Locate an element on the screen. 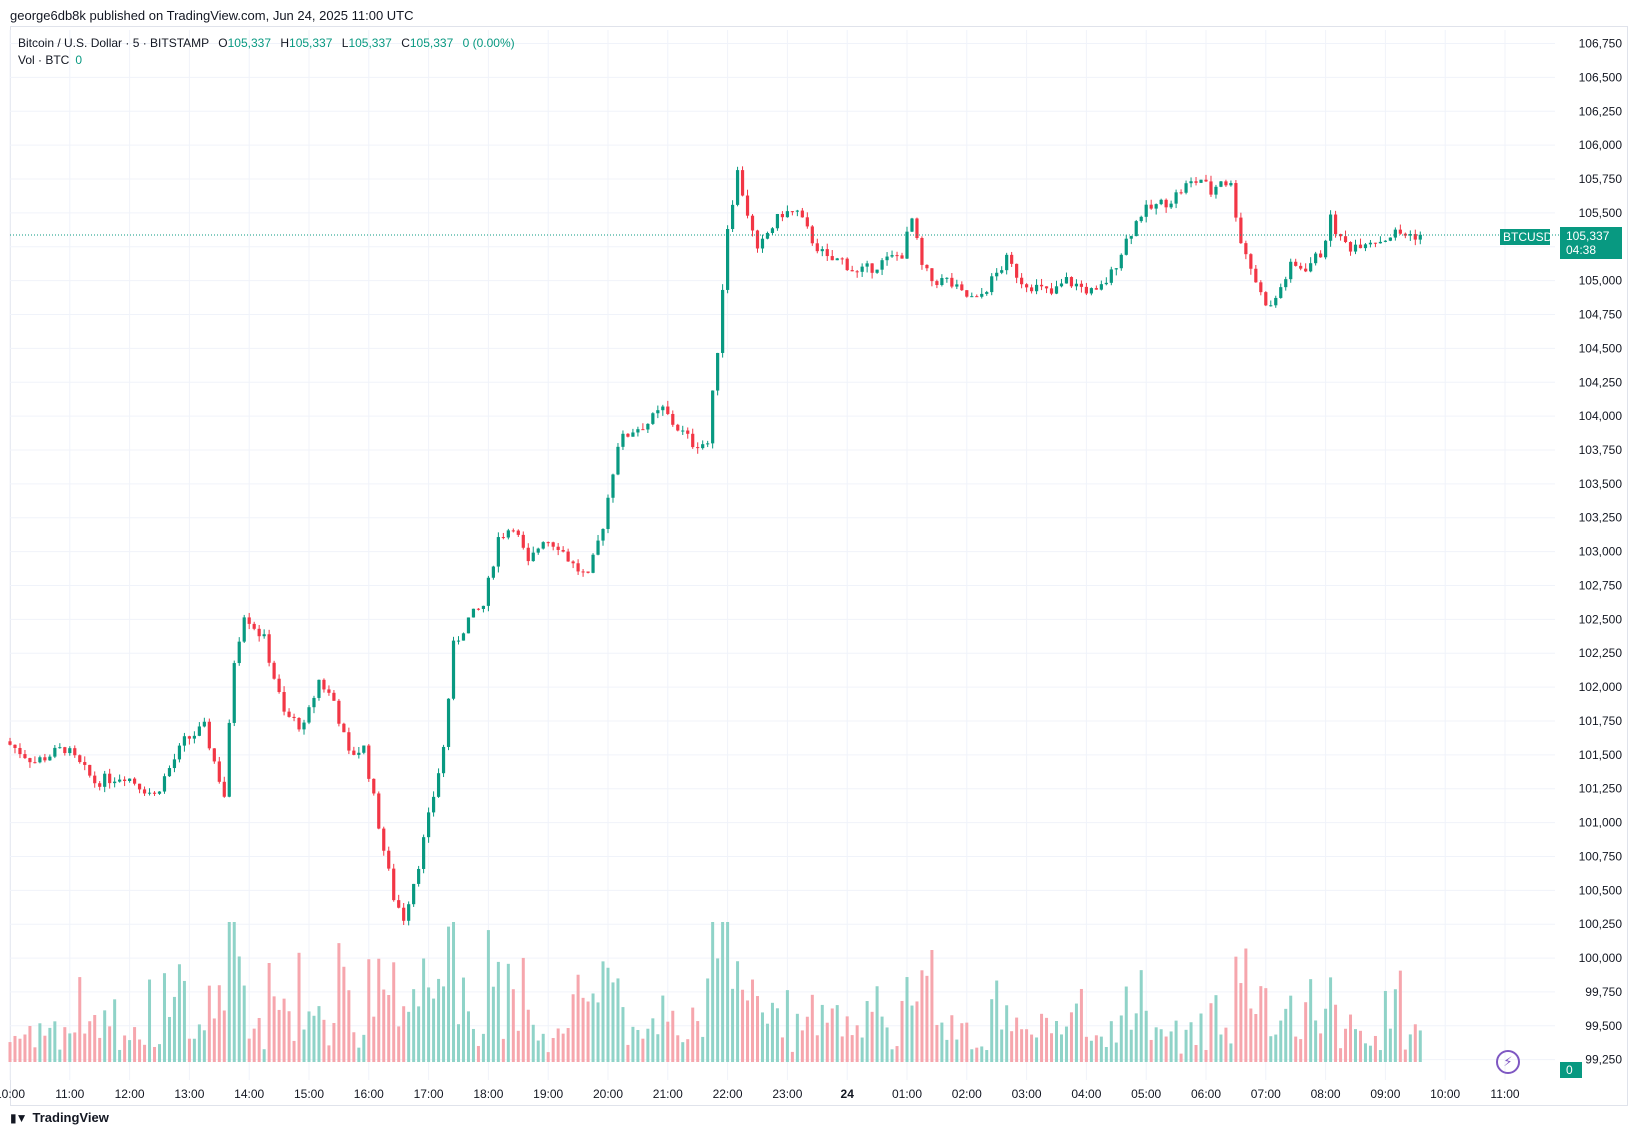 The width and height of the screenshot is (1635, 1141). legend-c-value: 105,337 is located at coordinates (431, 43).